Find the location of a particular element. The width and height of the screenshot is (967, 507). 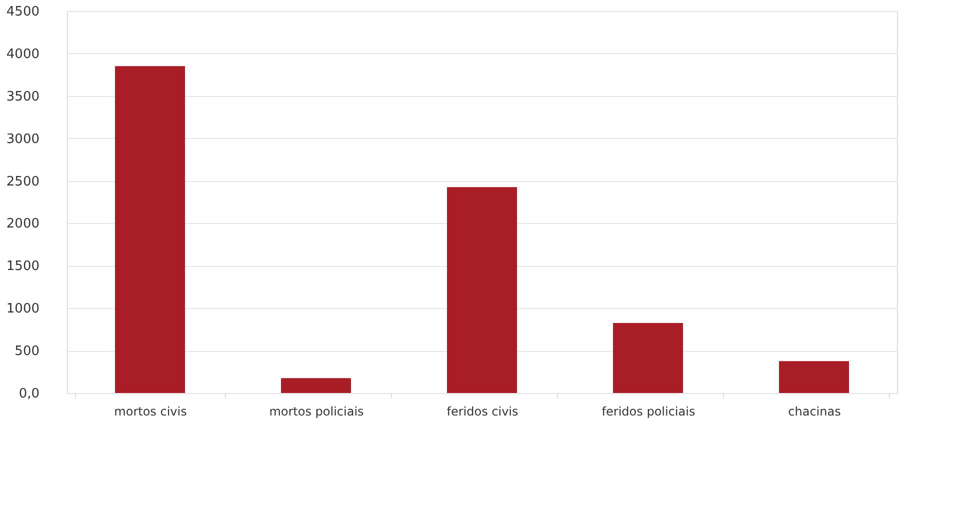

y-tick-label: 4500 is located at coordinates (23, 12).